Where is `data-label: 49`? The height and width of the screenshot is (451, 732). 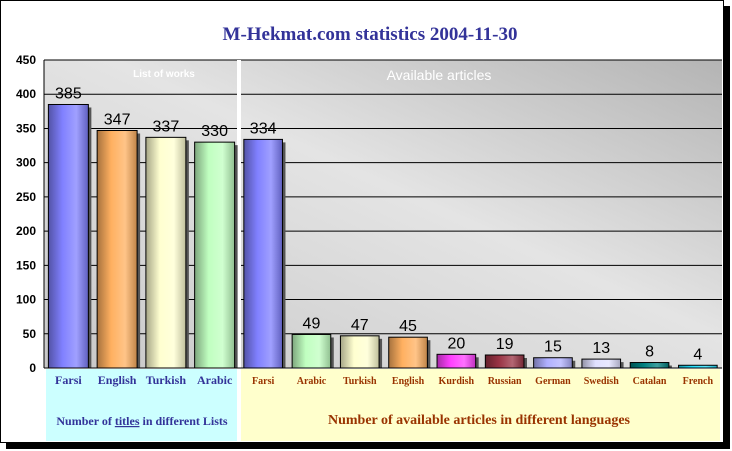
data-label: 49 is located at coordinates (312, 323).